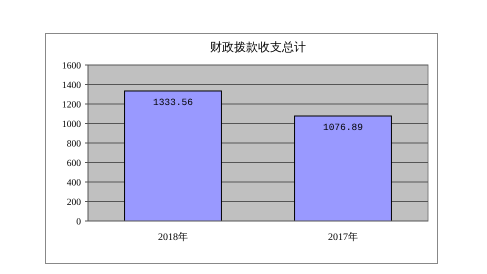 This screenshot has width=487, height=274. I want to click on y-tick-label: 1200, so click(72, 105).